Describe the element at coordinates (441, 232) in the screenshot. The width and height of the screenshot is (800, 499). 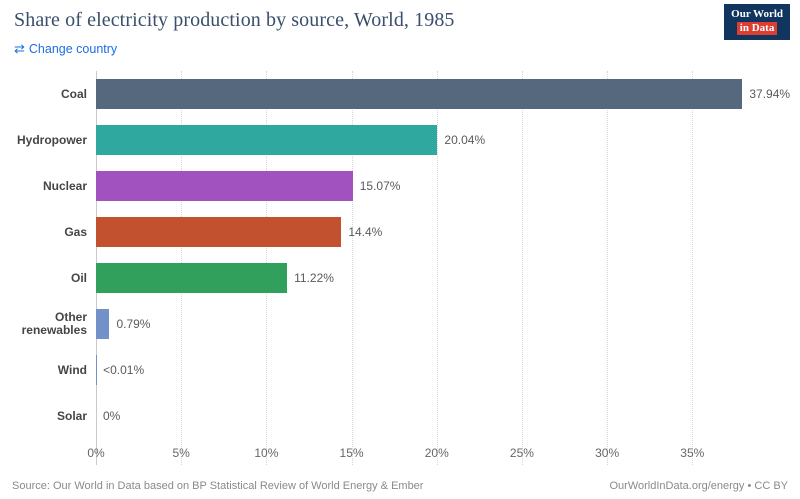
I see `bar-row: 14.4%` at that location.